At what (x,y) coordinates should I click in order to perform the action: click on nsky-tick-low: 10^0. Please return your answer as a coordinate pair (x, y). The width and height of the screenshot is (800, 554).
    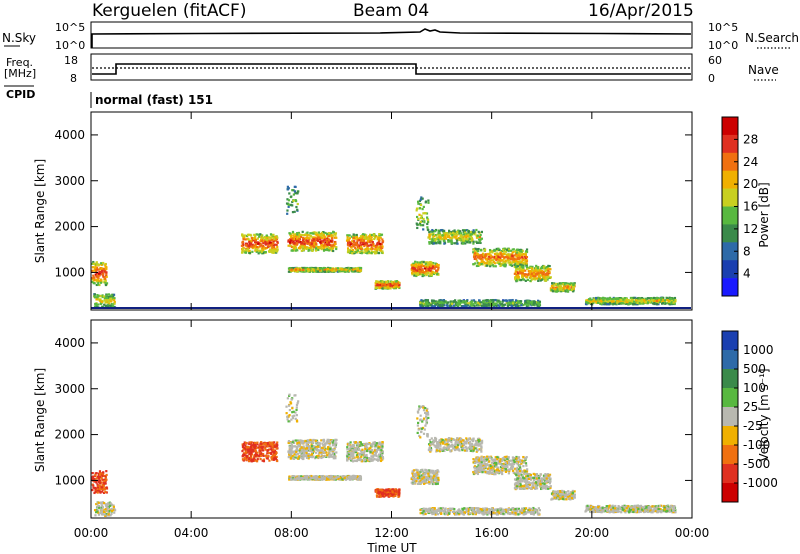
    Looking at the image, I should click on (70, 45).